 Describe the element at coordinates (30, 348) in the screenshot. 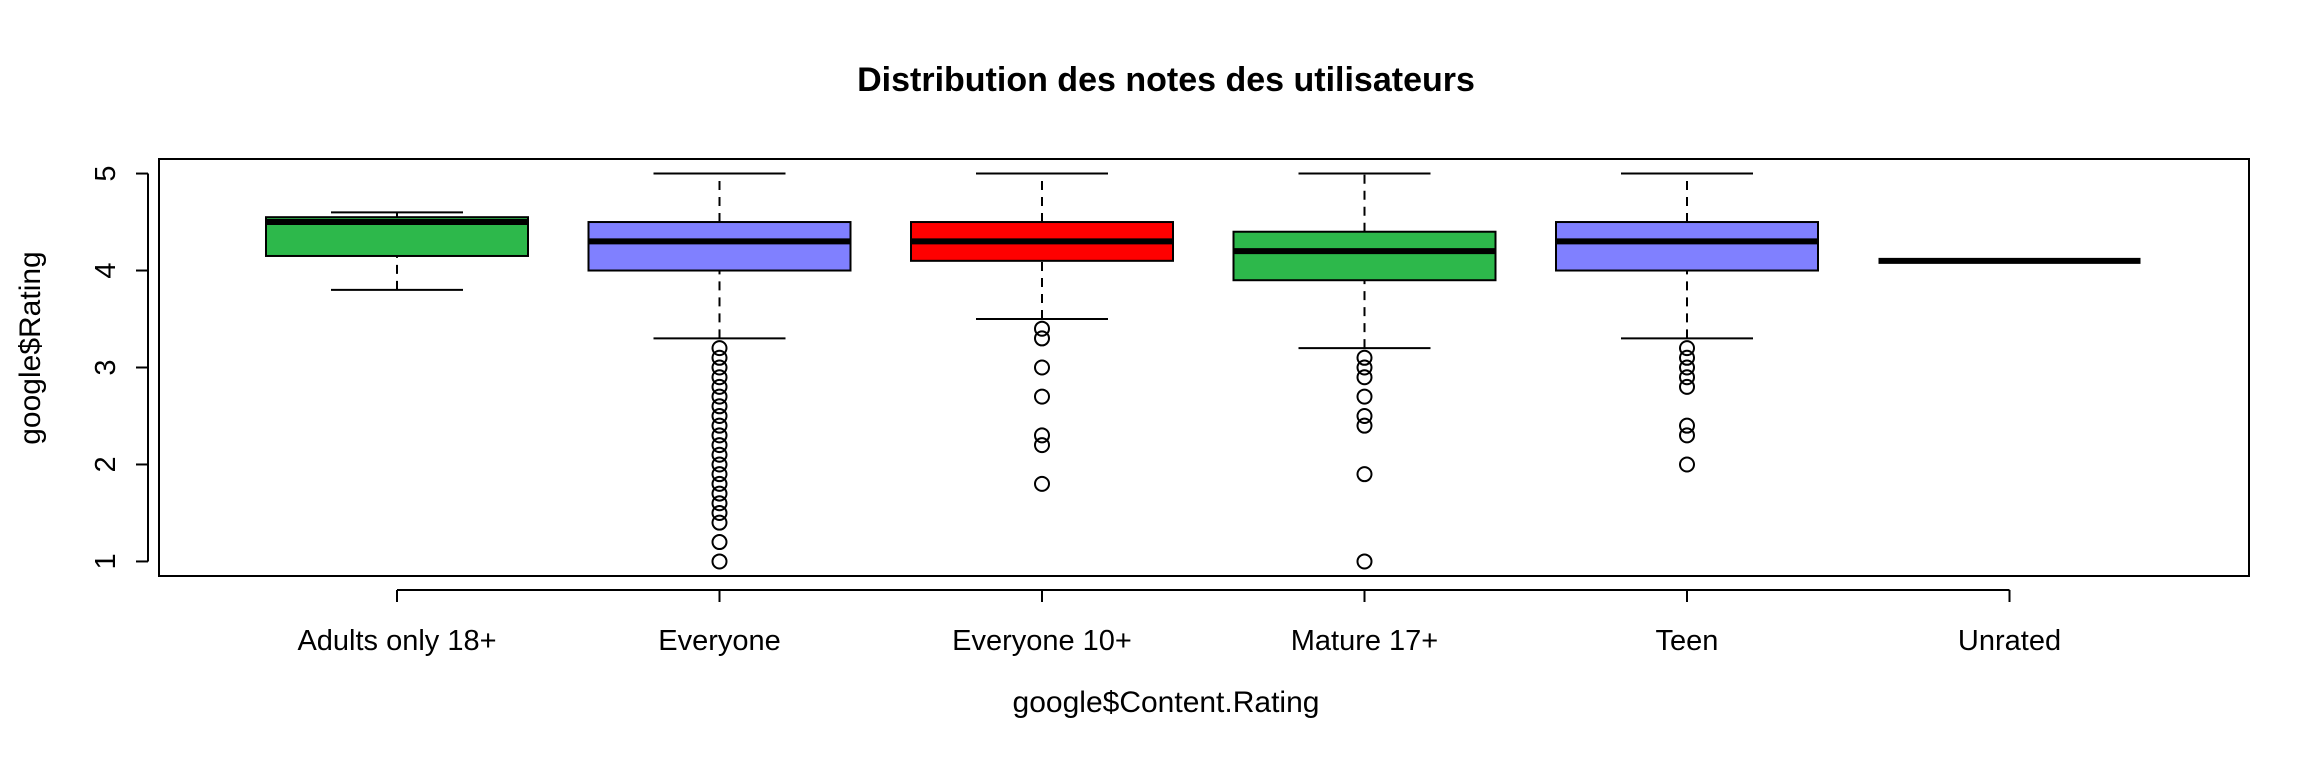

I see `y-axis-label: google$Rating` at that location.